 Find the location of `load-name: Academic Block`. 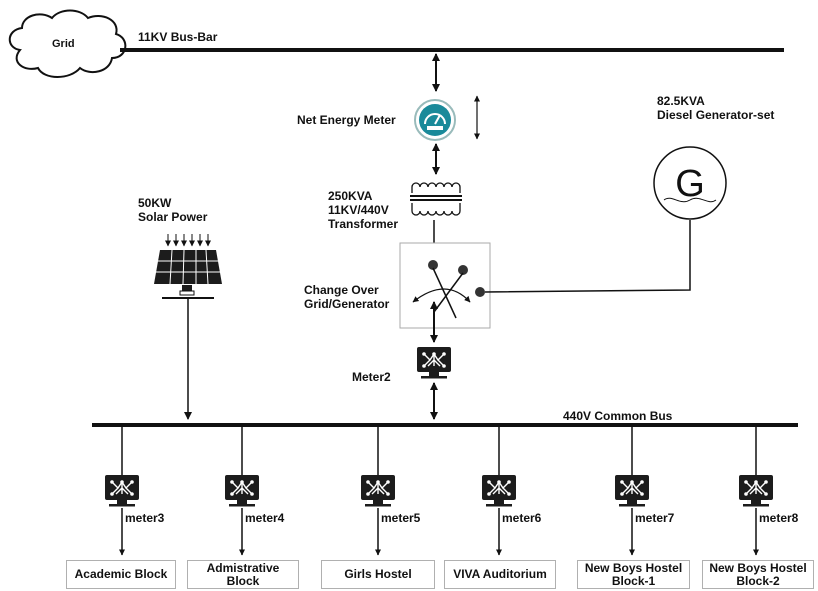

load-name: Academic Block is located at coordinates (121, 574).